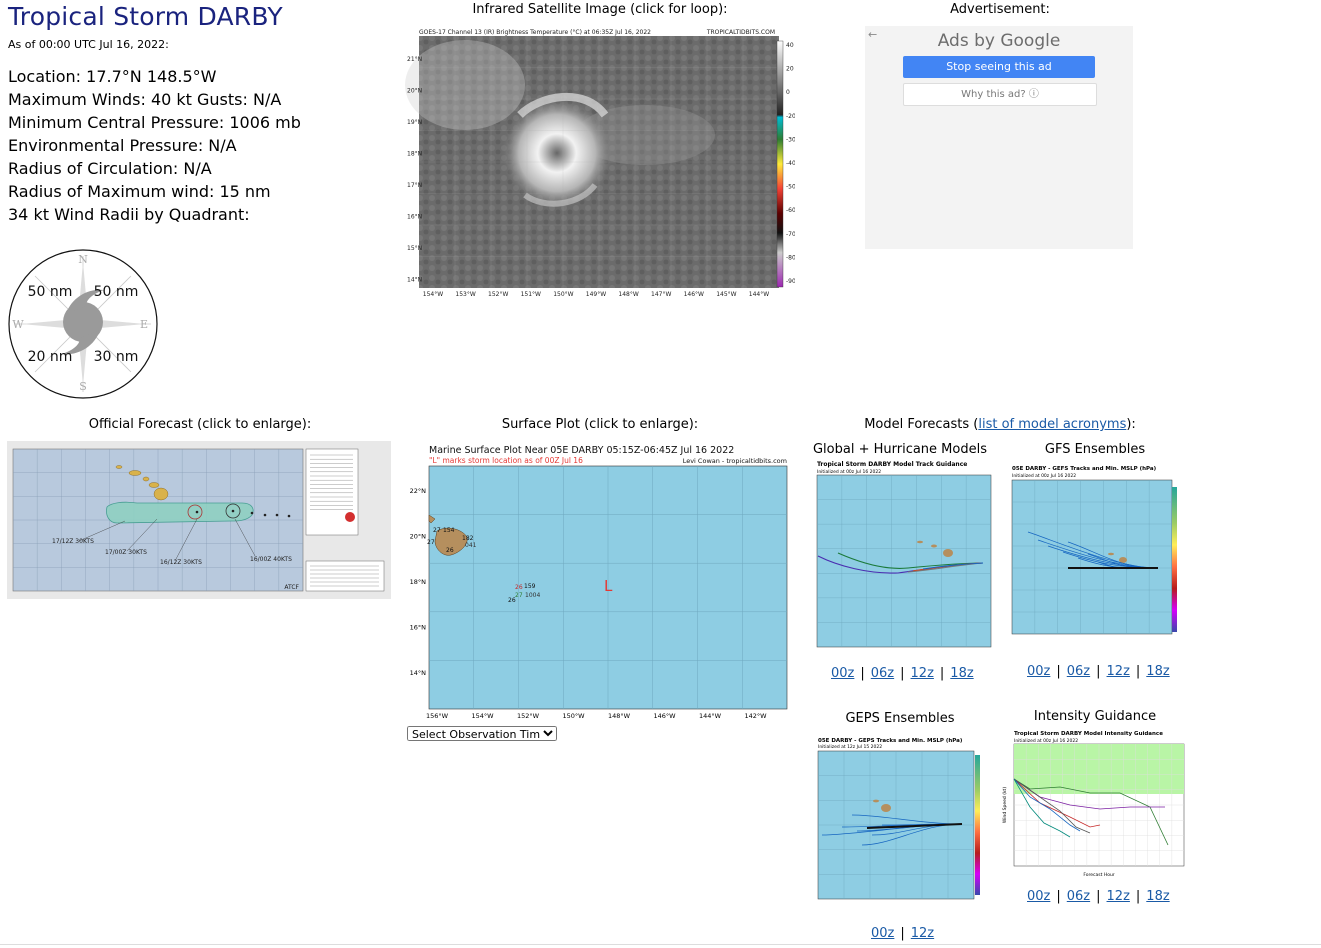 The height and width of the screenshot is (948, 1321). Describe the element at coordinates (999, 67) in the screenshot. I see `stop-seeing-ad-button: Stop seeing this ad` at that location.